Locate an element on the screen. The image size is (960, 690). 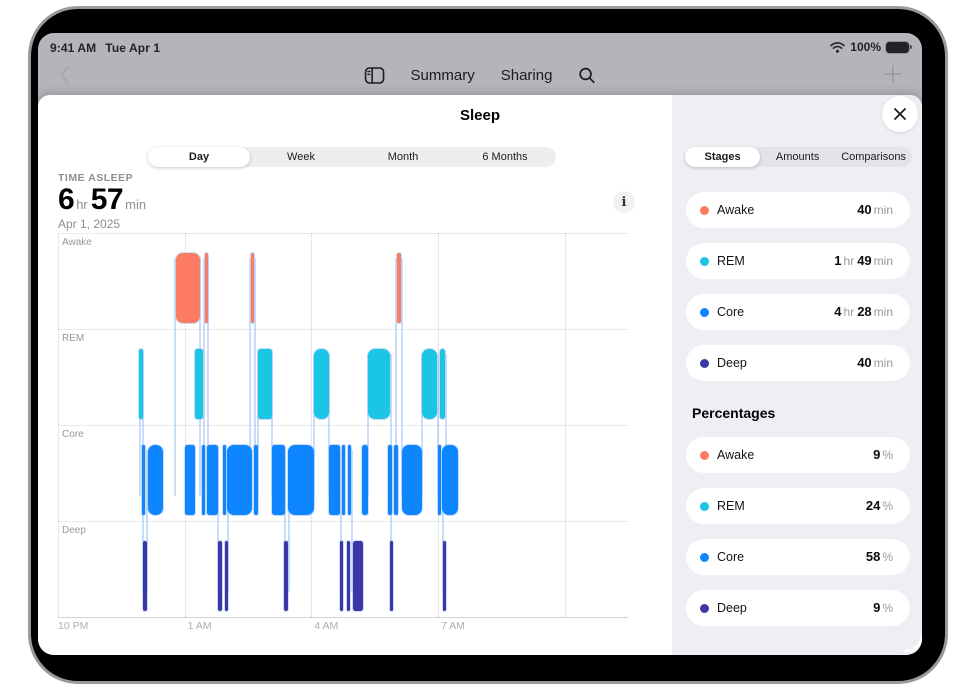
stage-label: REM is located at coordinates (731, 261).